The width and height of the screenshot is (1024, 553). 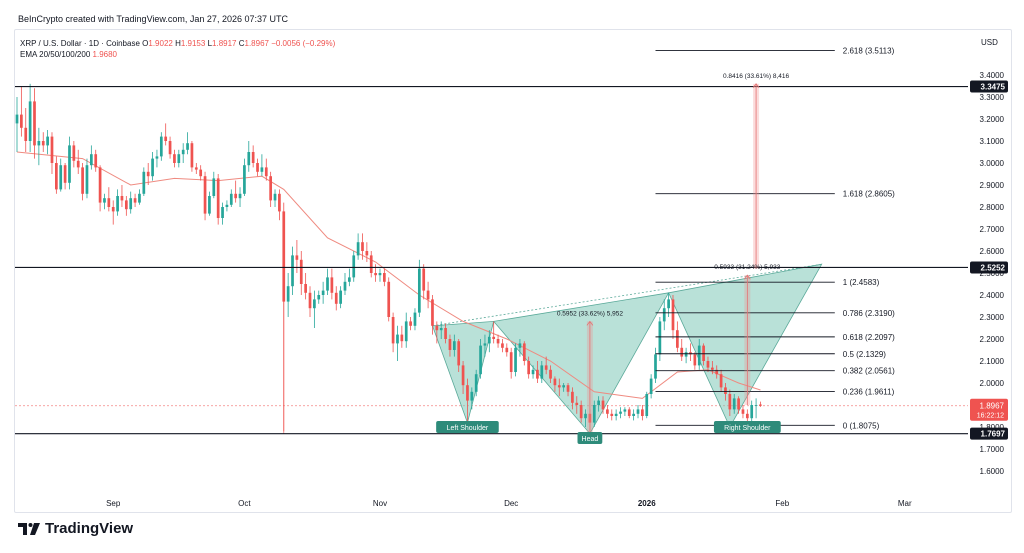 I want to click on level-price-tag-label: 3.3475, so click(x=993, y=87).